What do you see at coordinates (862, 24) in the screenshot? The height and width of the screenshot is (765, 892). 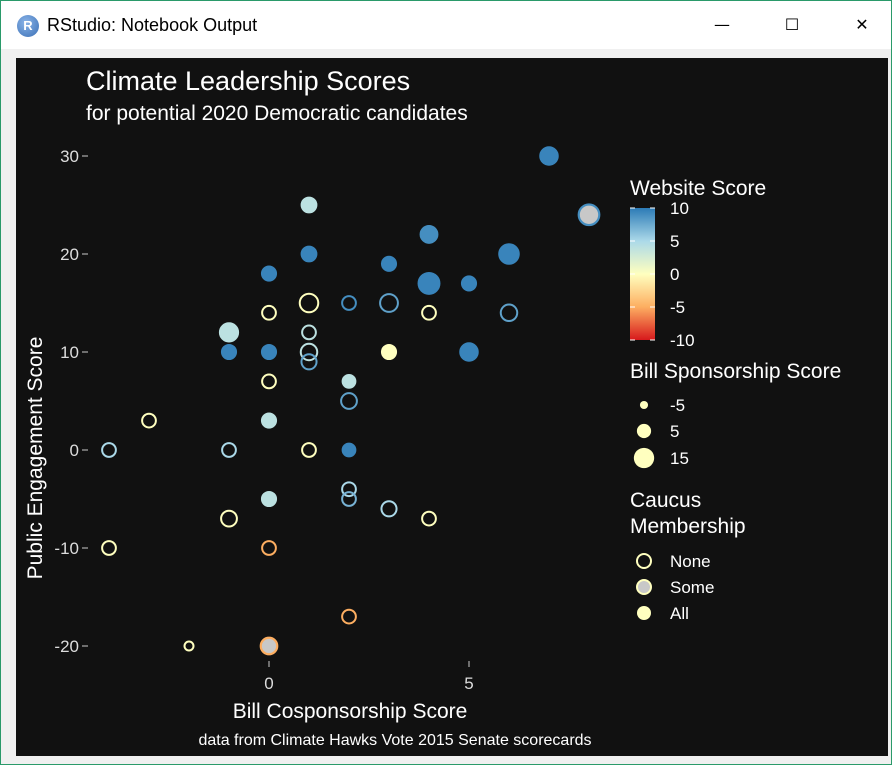 I see `close-button: ✕` at bounding box center [862, 24].